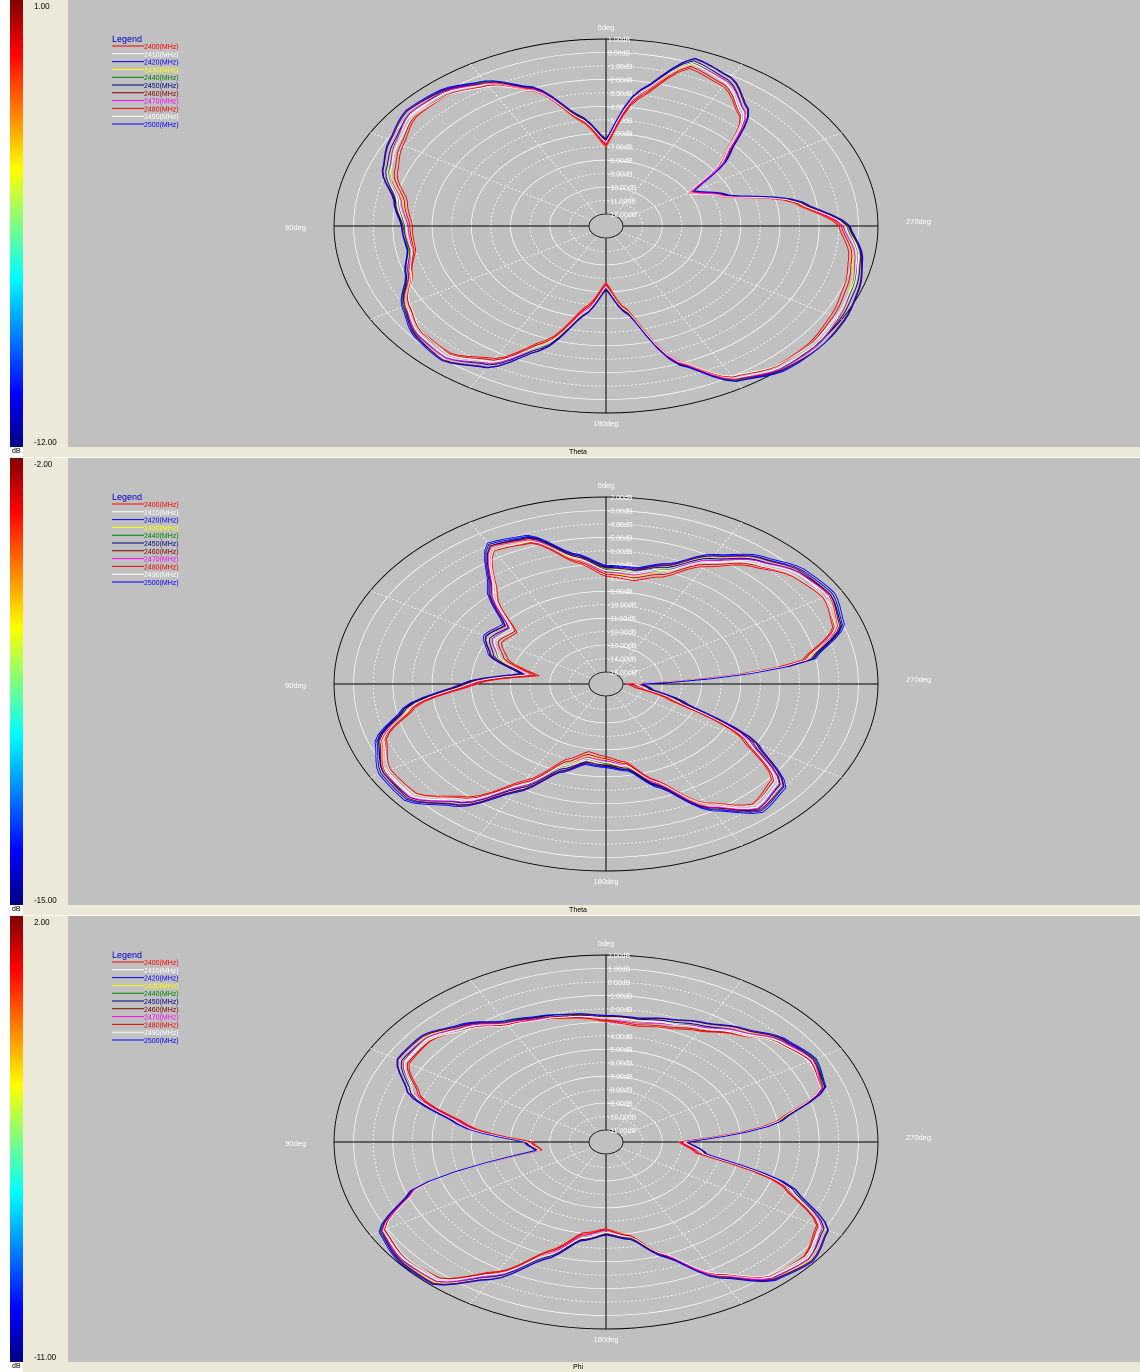  I want to click on colorbar-min-label: -11.00, so click(45, 1357).